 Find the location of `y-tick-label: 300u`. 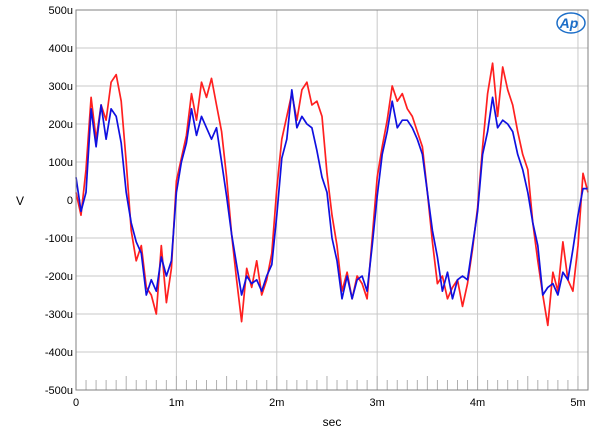

y-tick-label: 300u is located at coordinates (61, 87).